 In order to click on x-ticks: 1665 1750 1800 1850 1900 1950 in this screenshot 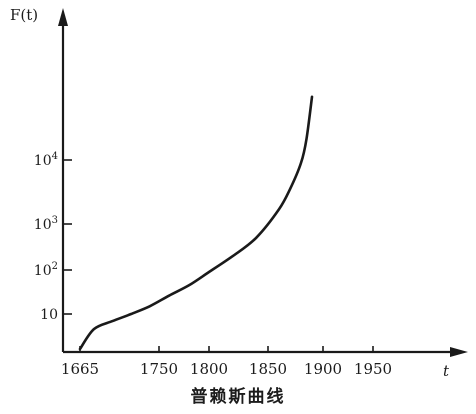, I will do `click(226, 362)`.